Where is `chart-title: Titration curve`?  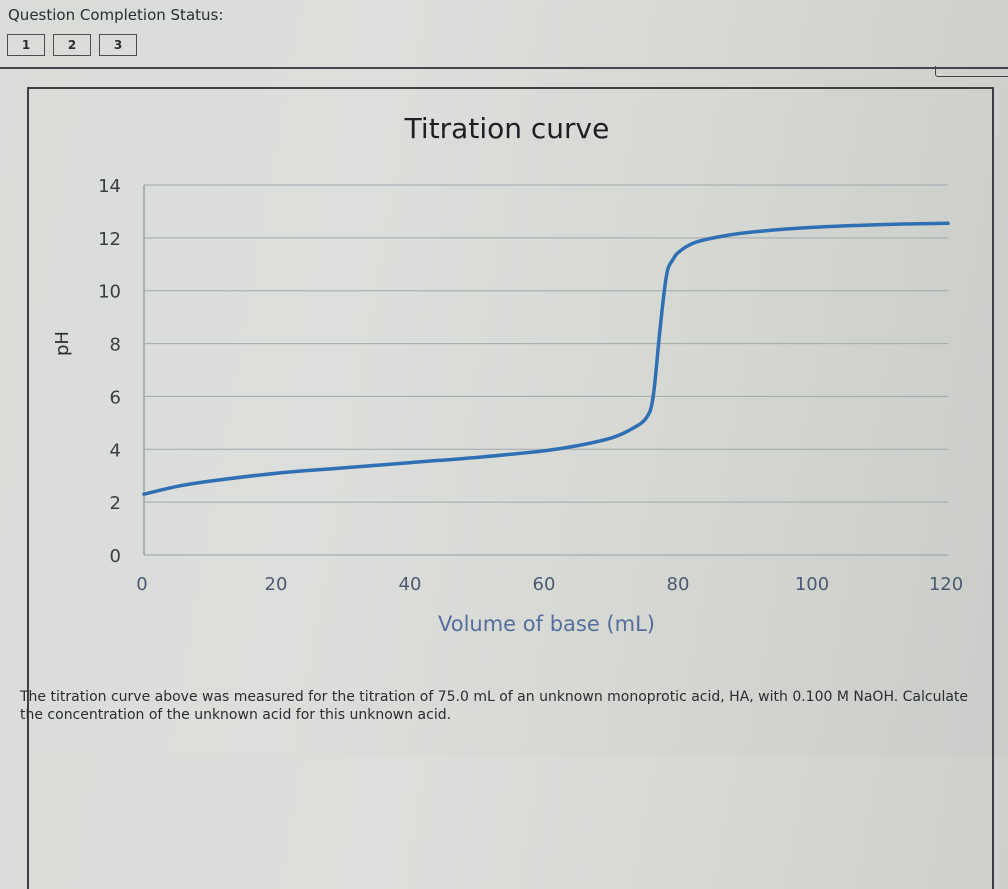 chart-title: Titration curve is located at coordinates (504, 128).